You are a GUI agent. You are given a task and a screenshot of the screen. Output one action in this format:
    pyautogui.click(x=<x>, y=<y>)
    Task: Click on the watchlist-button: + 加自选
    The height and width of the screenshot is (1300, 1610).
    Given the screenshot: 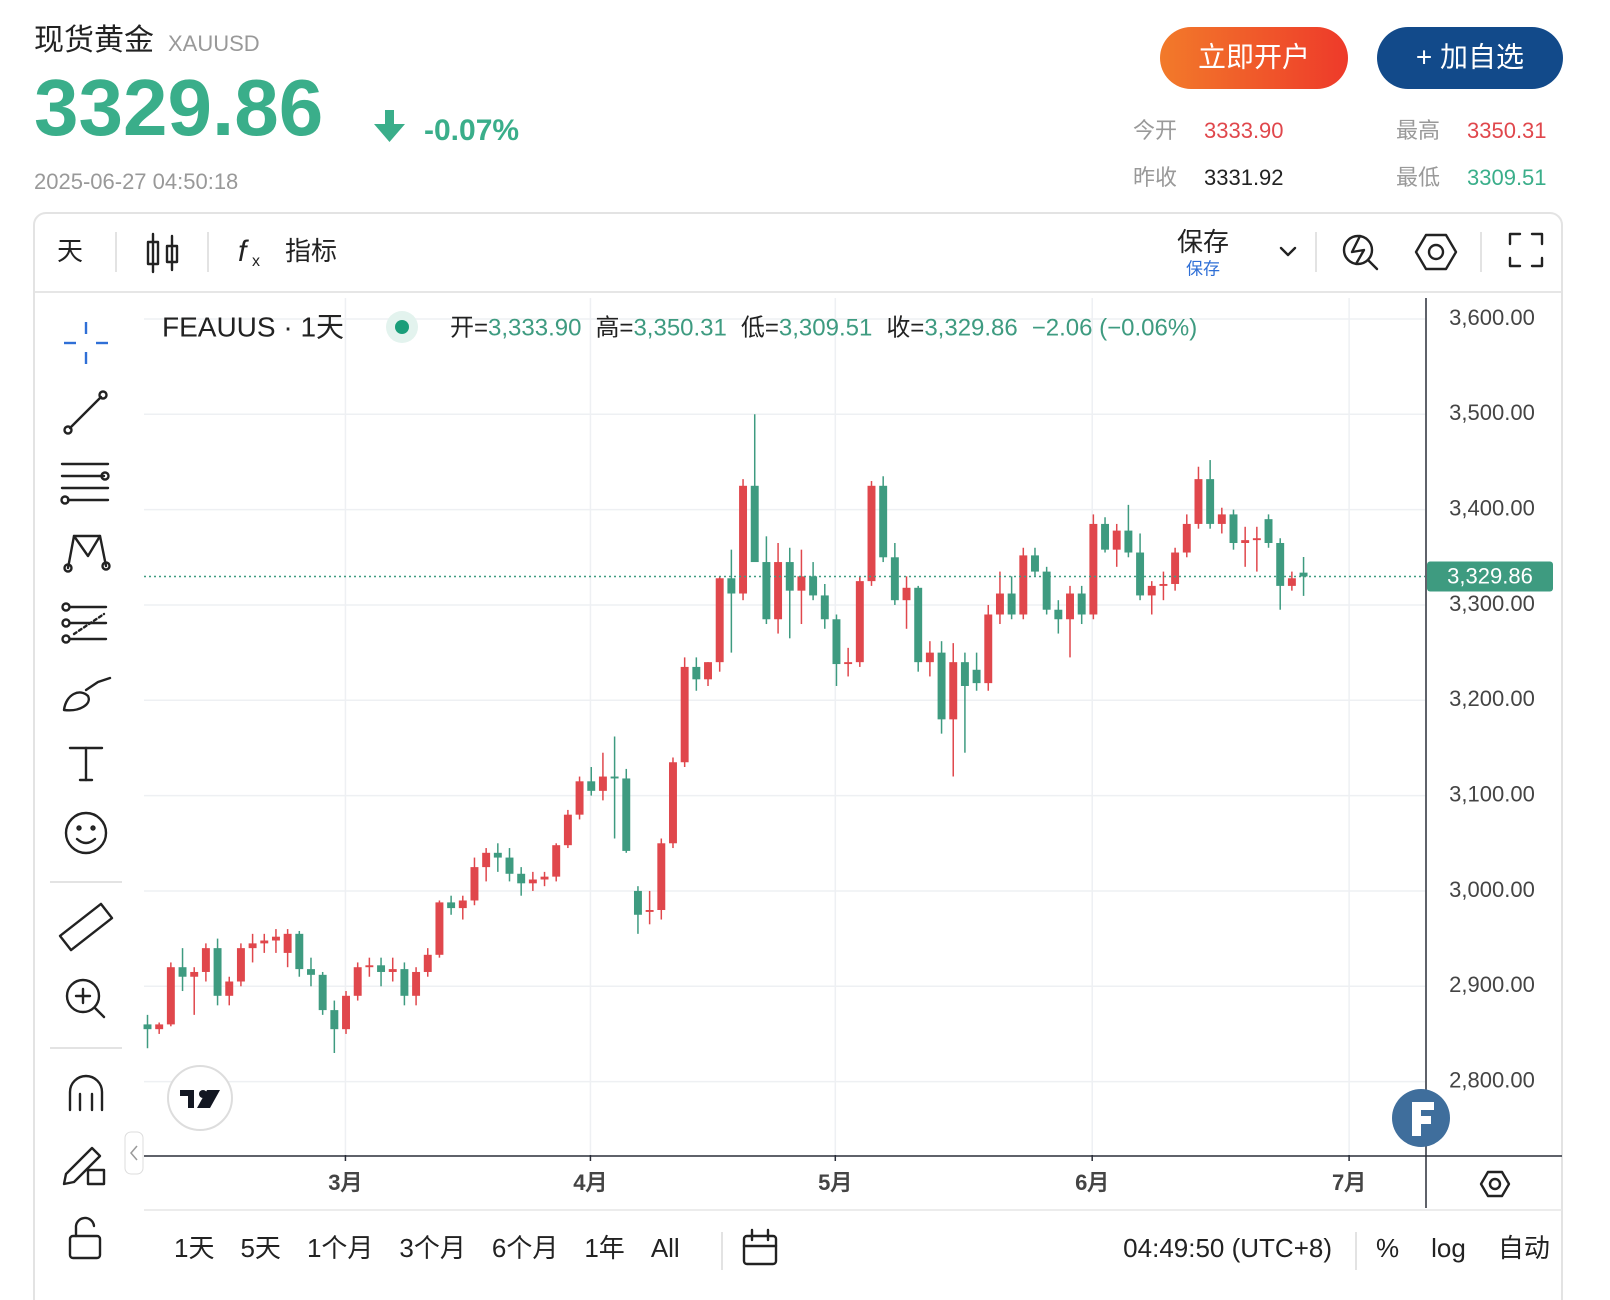 What is the action you would take?
    pyautogui.click(x=1470, y=58)
    